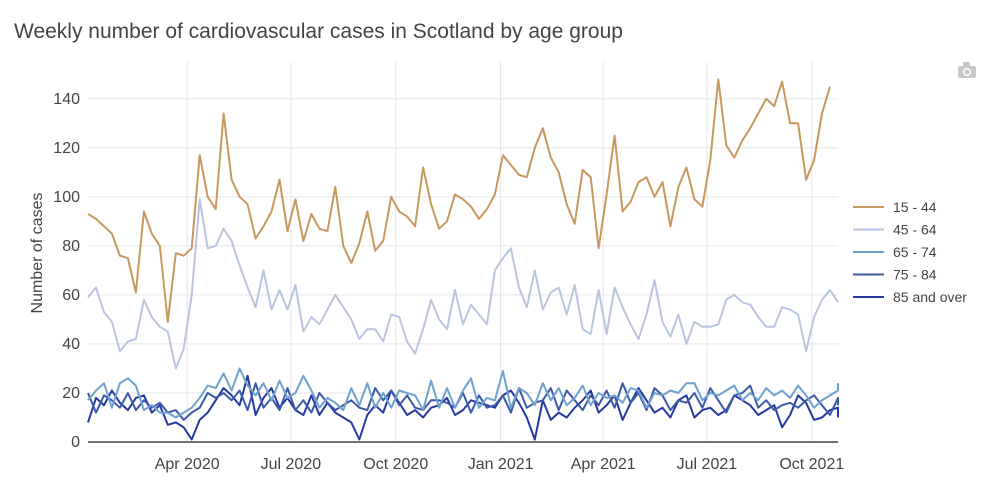  What do you see at coordinates (37, 253) in the screenshot?
I see `y-axis-title: Number of cases` at bounding box center [37, 253].